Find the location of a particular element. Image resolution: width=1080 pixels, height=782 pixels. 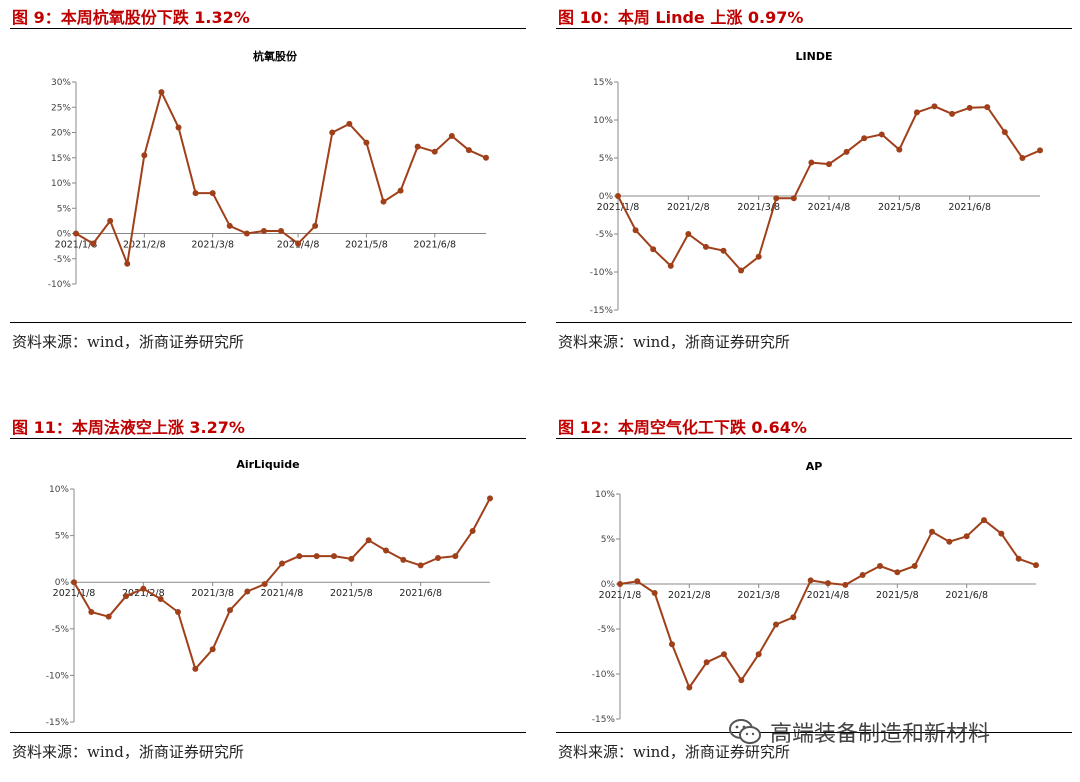

source-note-2: 资料来源：wind，浙商证券研究所 is located at coordinates (674, 342).